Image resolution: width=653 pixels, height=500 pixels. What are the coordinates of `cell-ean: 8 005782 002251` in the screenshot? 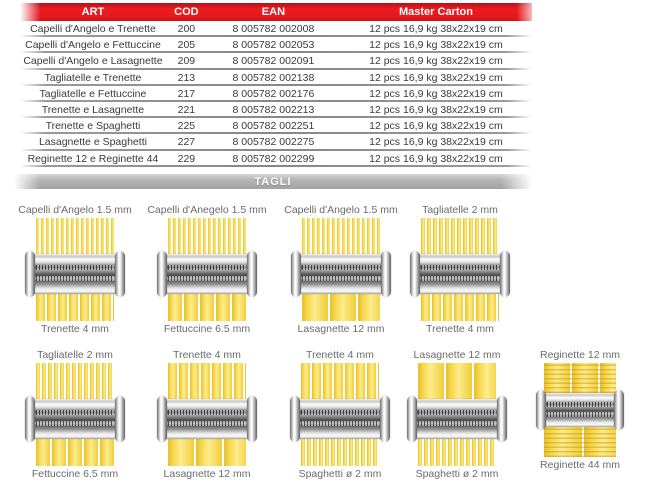 It's located at (273, 126).